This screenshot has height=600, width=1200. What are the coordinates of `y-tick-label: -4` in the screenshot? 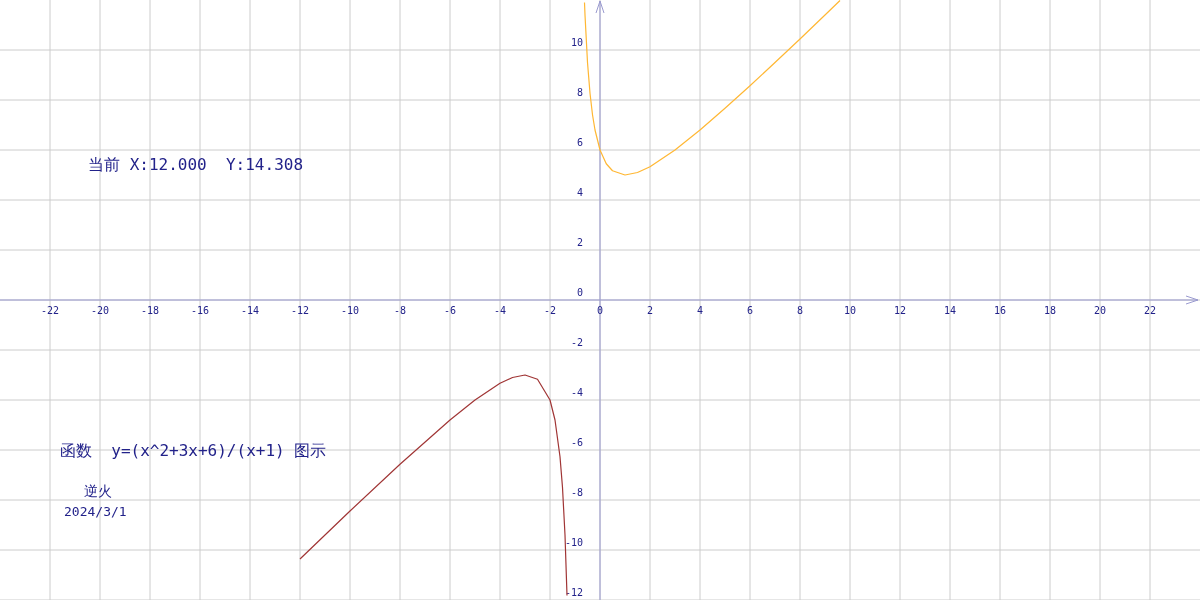 It's located at (576, 392).